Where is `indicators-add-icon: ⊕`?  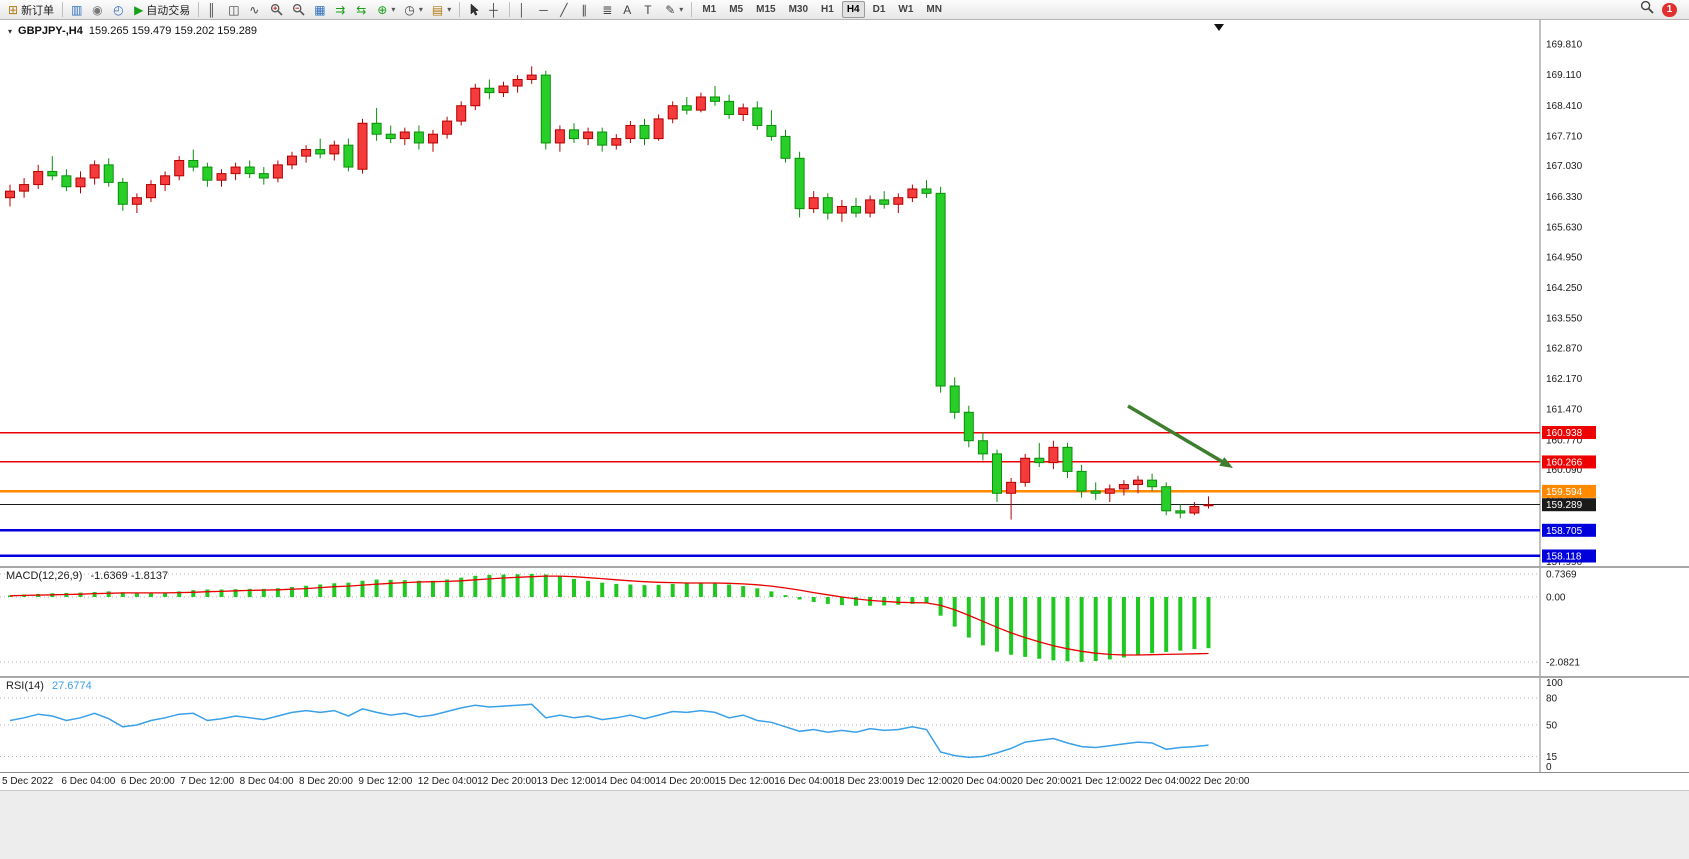 indicators-add-icon: ⊕ is located at coordinates (382, 9).